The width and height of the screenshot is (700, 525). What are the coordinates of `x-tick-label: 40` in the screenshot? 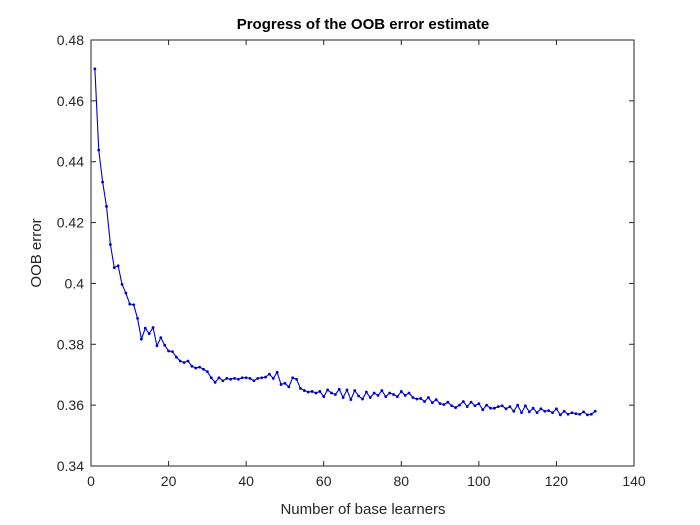 It's located at (246, 481).